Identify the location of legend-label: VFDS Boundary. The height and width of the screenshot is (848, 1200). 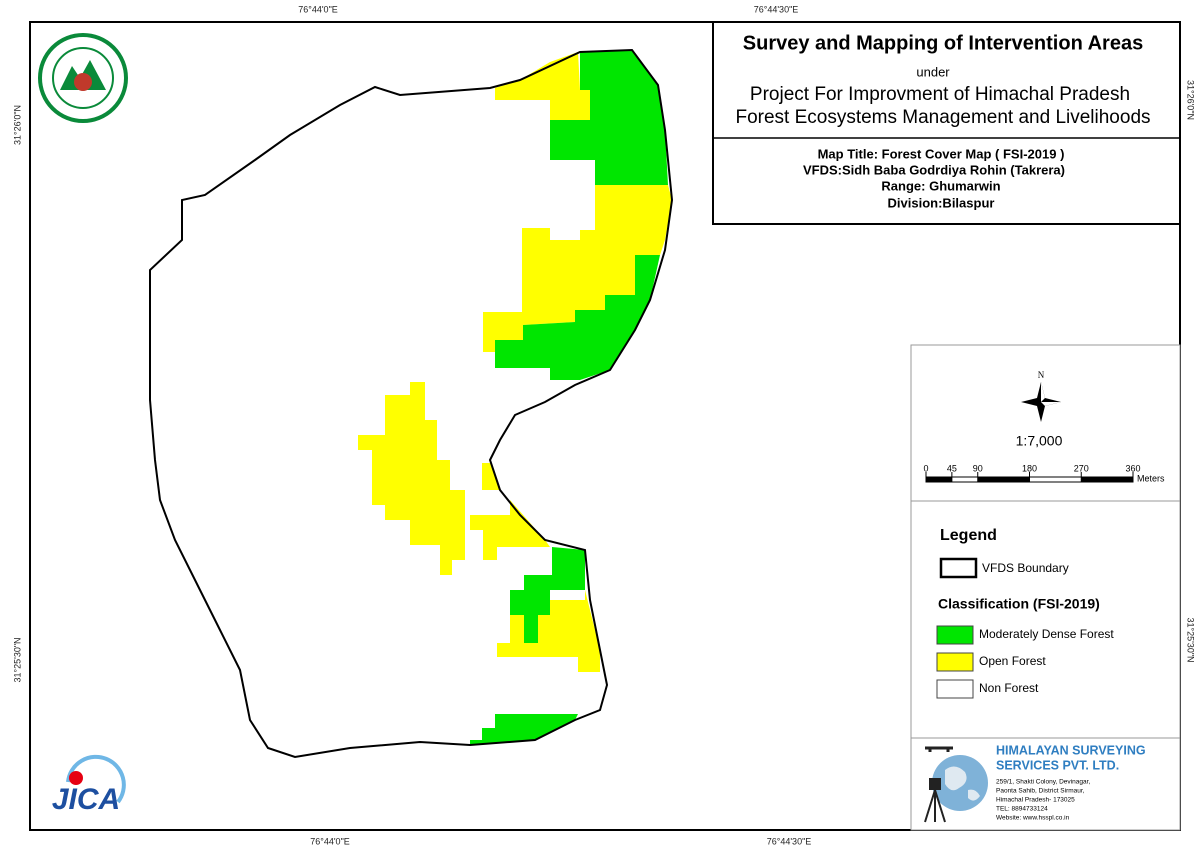
(1025, 568).